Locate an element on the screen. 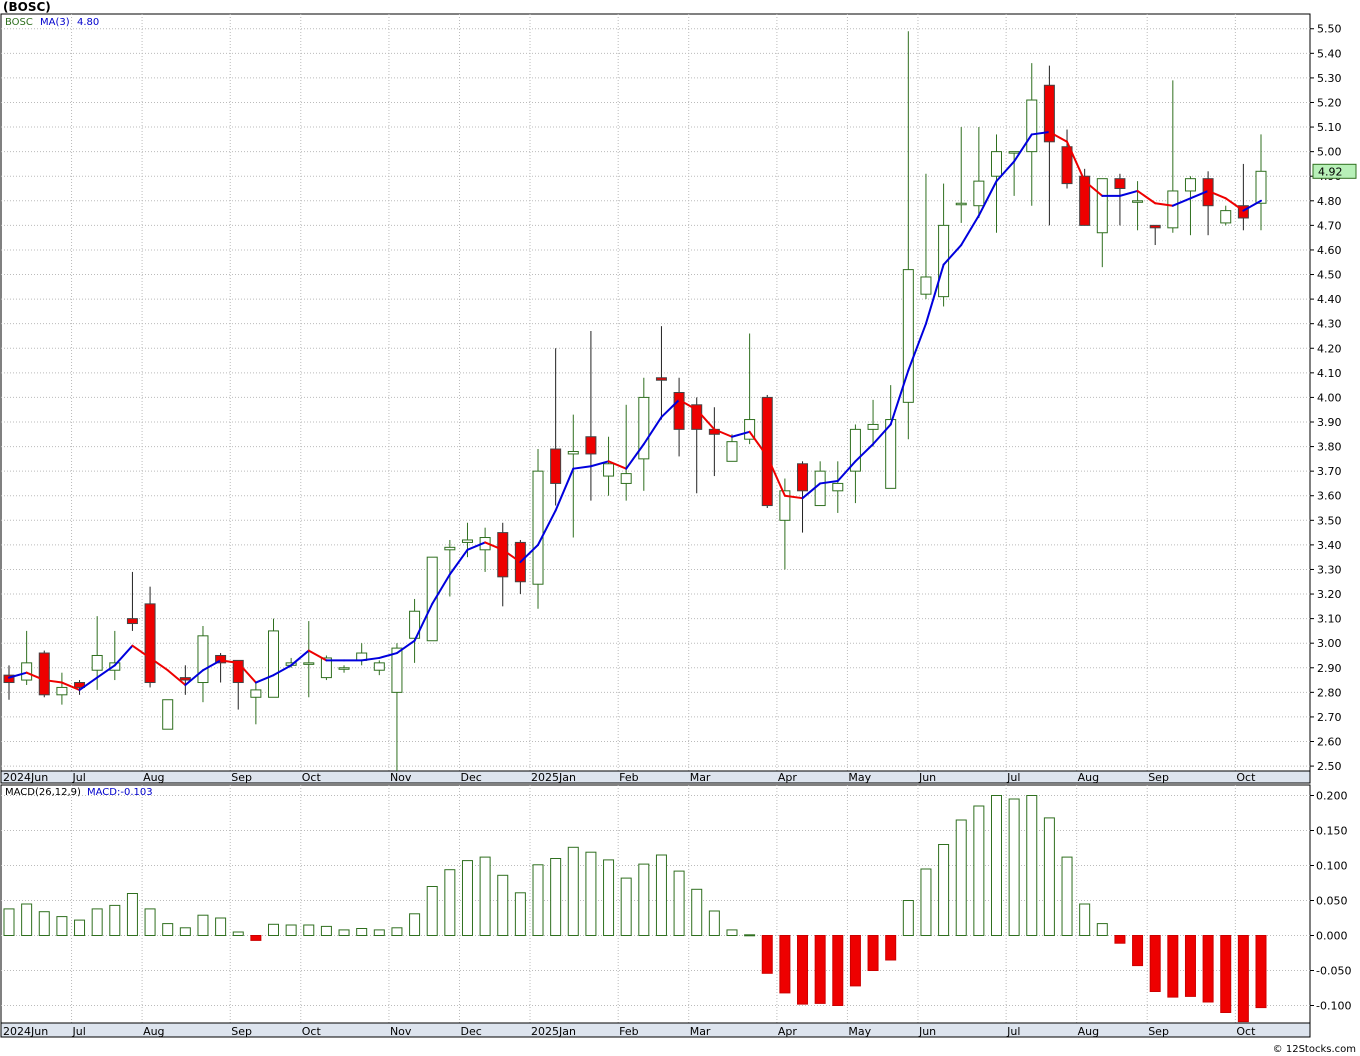  month-label: Aug is located at coordinates (153, 777).